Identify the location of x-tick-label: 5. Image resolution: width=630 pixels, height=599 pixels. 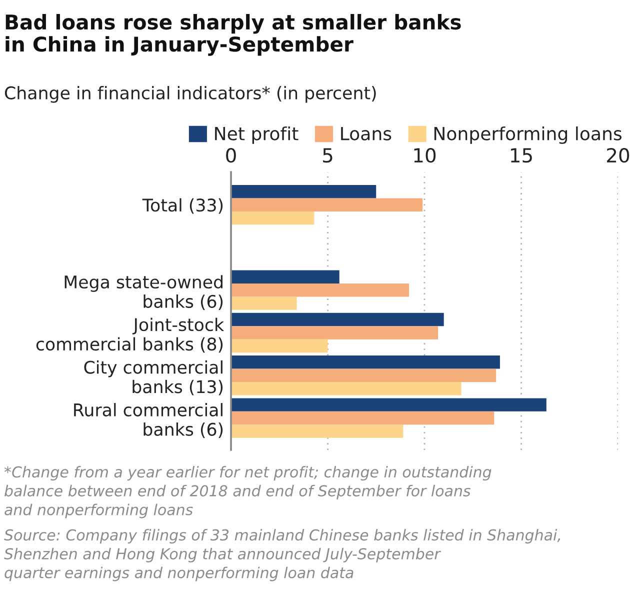
(327, 155).